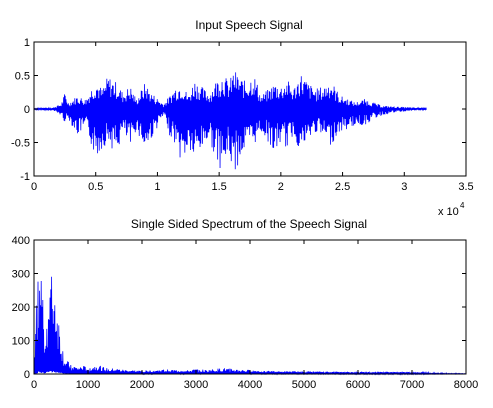 This screenshot has width=493, height=408. Describe the element at coordinates (21, 308) in the screenshot. I see `y-tick-label: 200` at that location.